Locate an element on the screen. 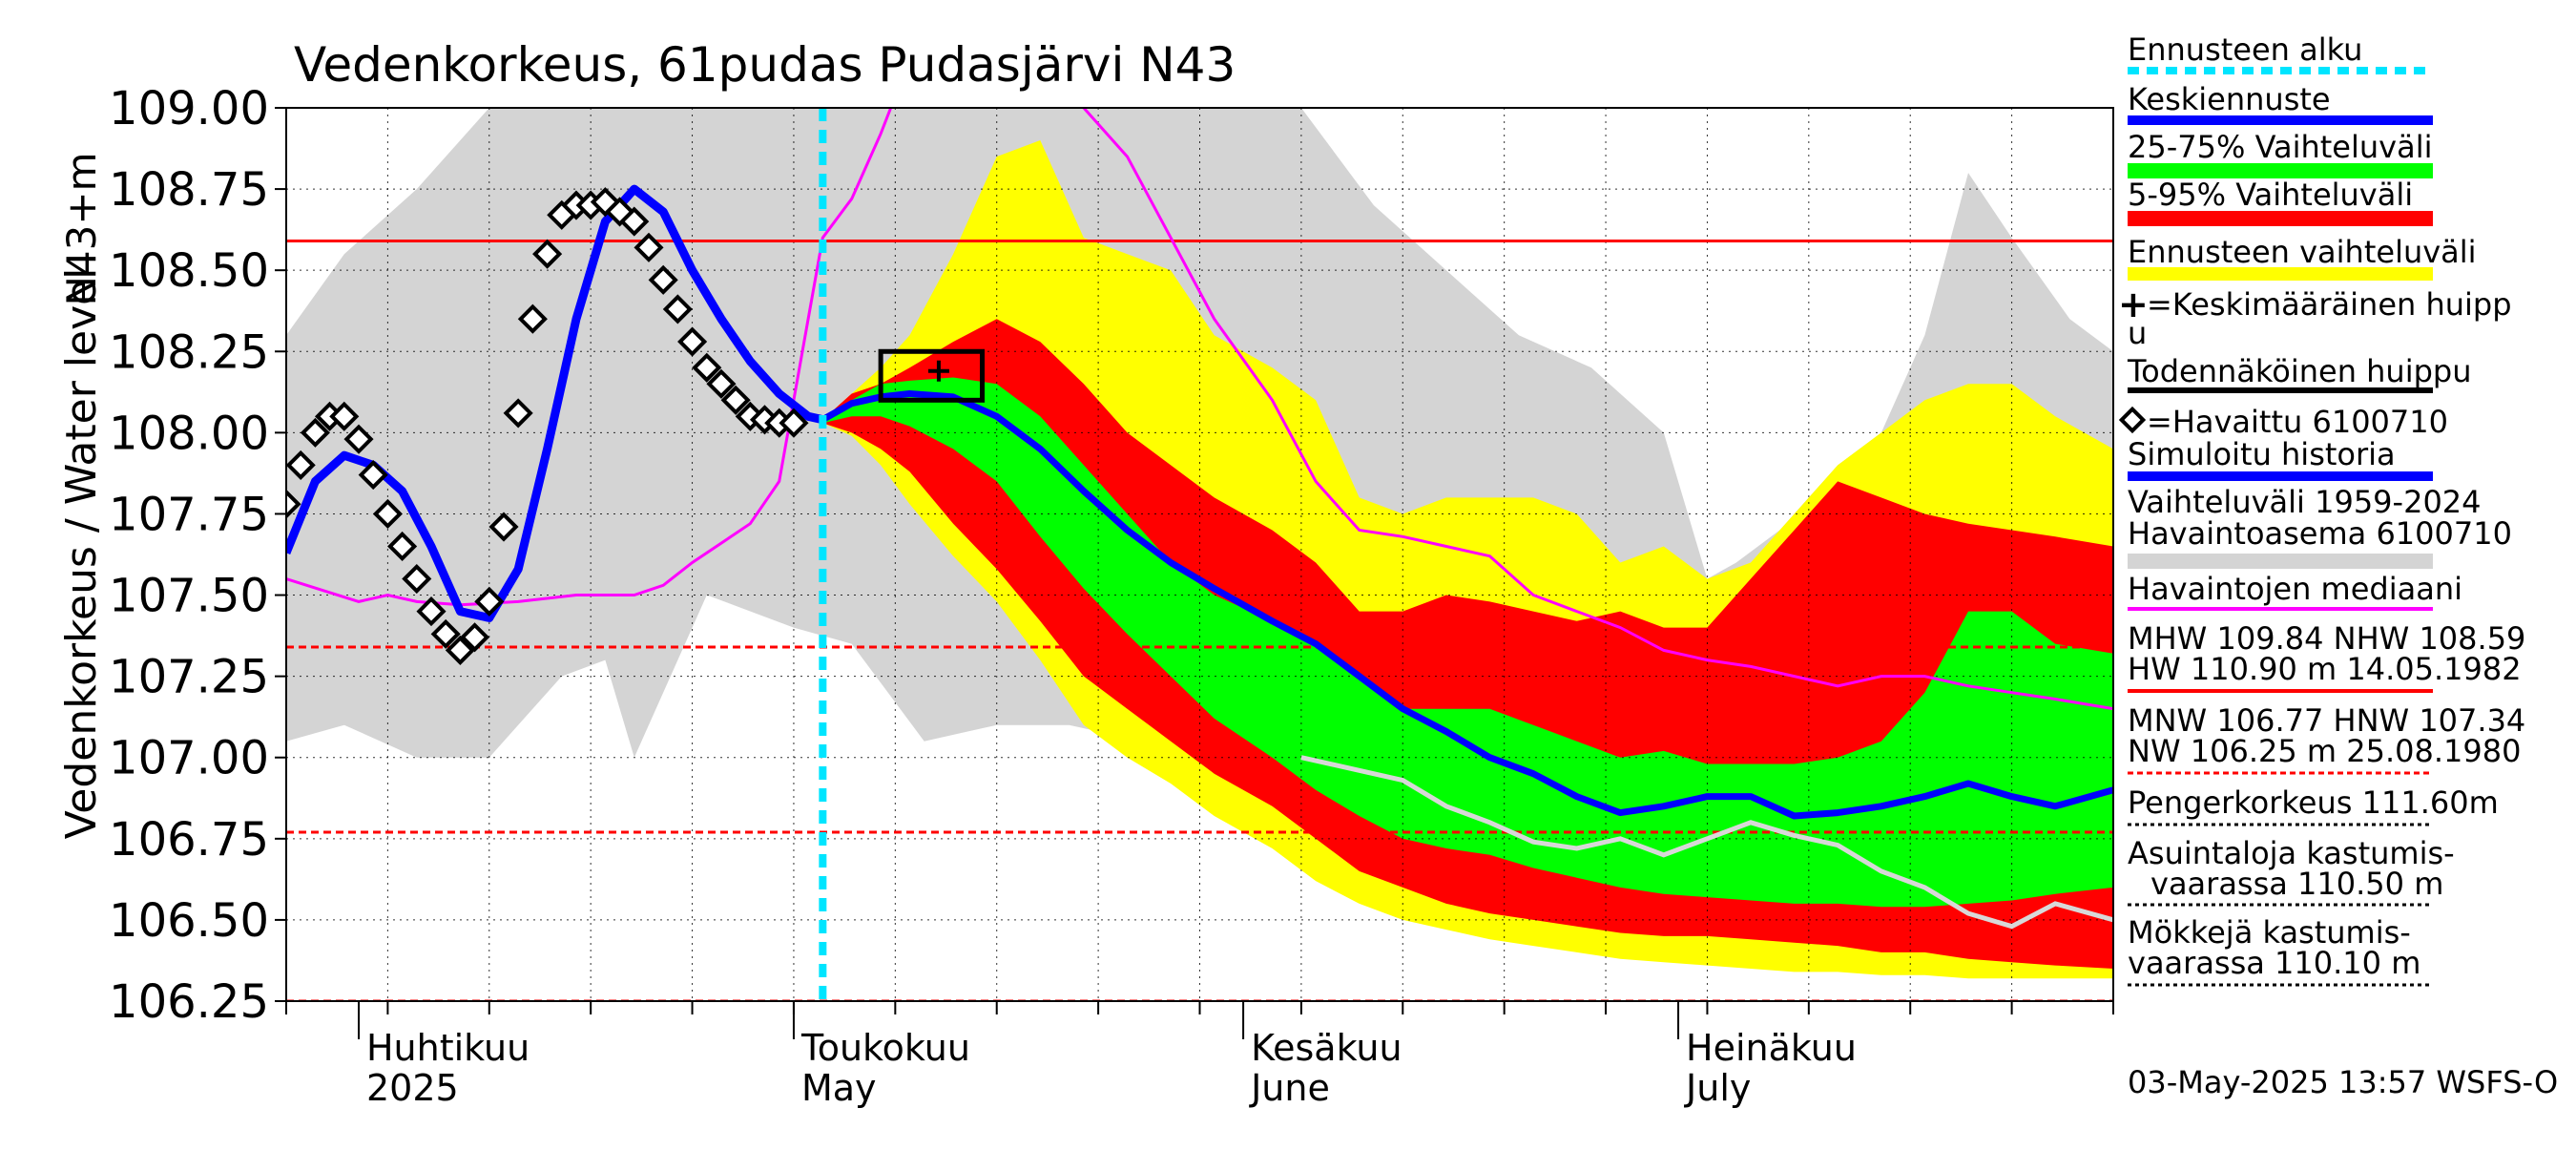 Image resolution: width=2576 pixels, height=1150 pixels. y-tick-label: 107.50 is located at coordinates (189, 596).